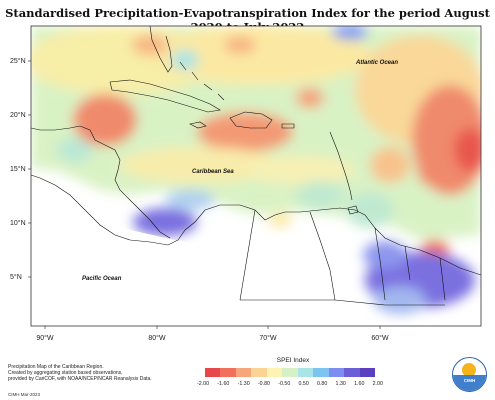  I want to click on wave-icon, so click(469, 383).